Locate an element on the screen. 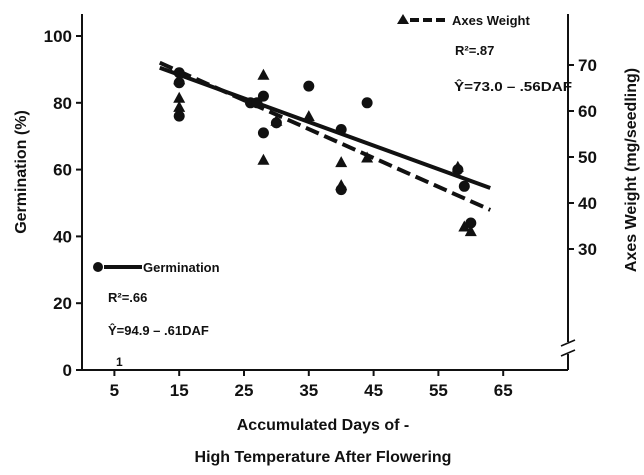  legend-germination: Germination R²=.66 Ŷ=94.9 – .61DAF is located at coordinates (156, 299).